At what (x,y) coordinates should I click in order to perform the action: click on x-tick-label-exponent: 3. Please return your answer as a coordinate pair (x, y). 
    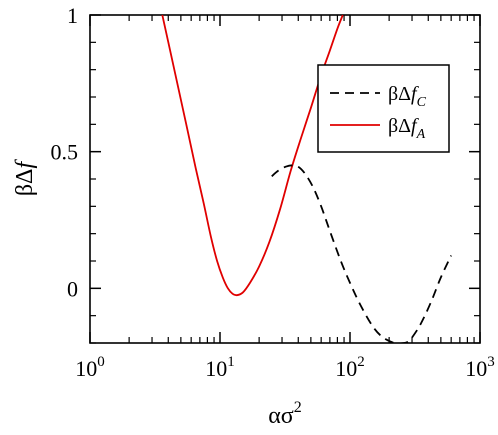
    Looking at the image, I should click on (491, 362).